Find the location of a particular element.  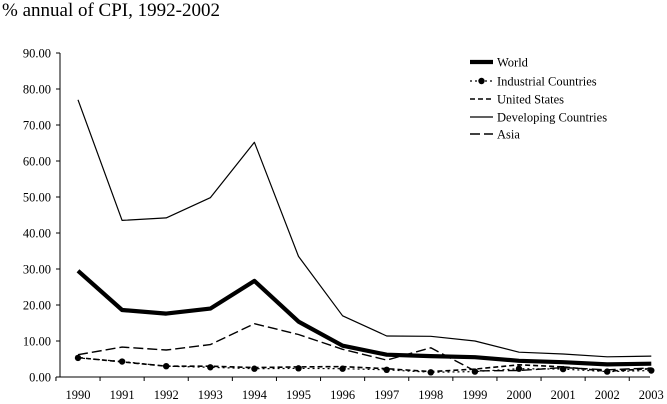

legend-label: United States is located at coordinates (530, 100).